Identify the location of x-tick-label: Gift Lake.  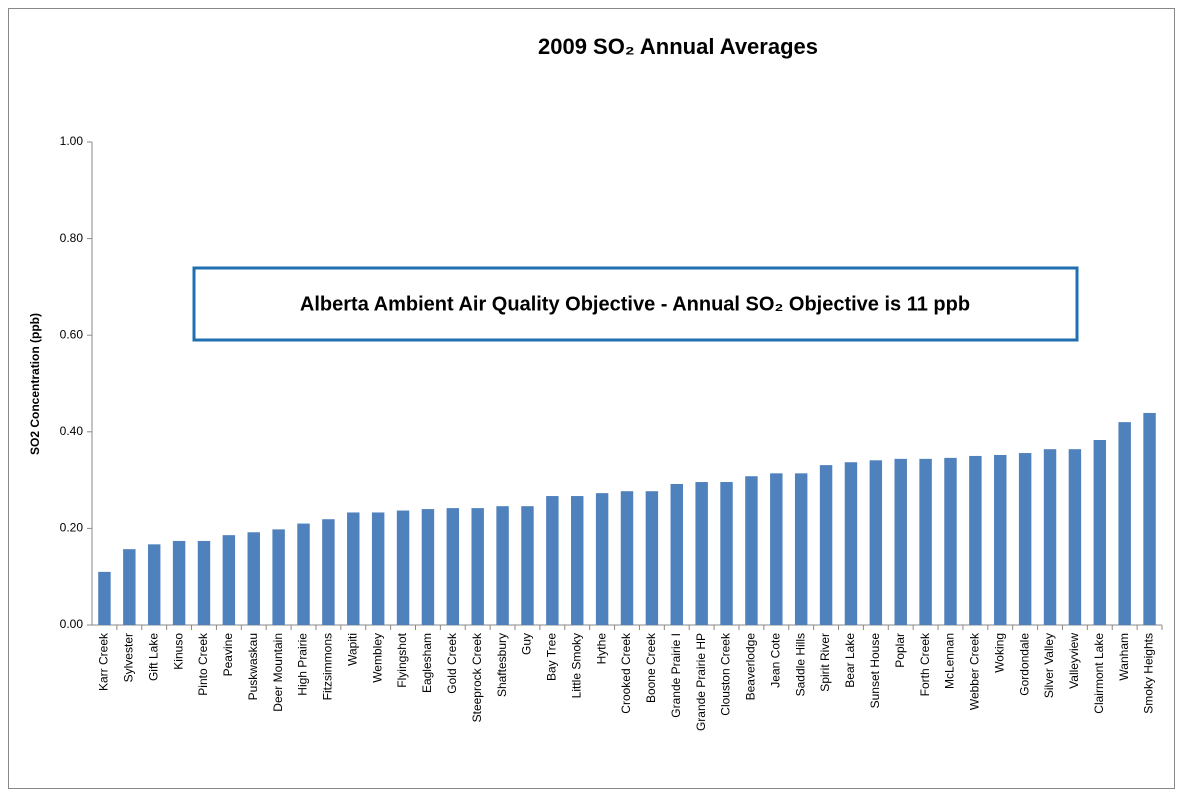
(153, 657).